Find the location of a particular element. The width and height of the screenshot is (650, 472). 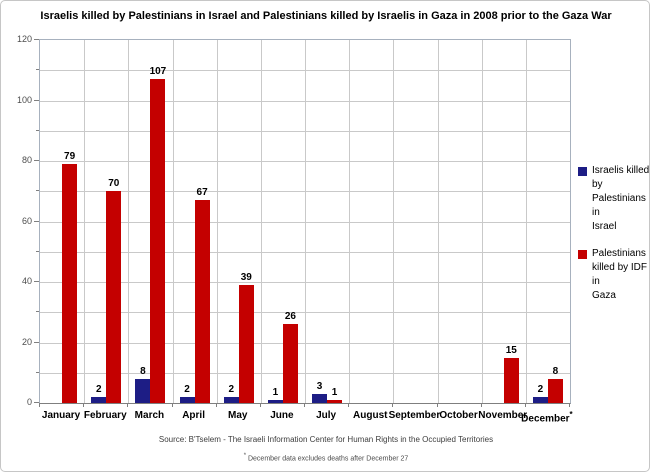

bar-label-palestinians-march: 107 is located at coordinates (158, 72).